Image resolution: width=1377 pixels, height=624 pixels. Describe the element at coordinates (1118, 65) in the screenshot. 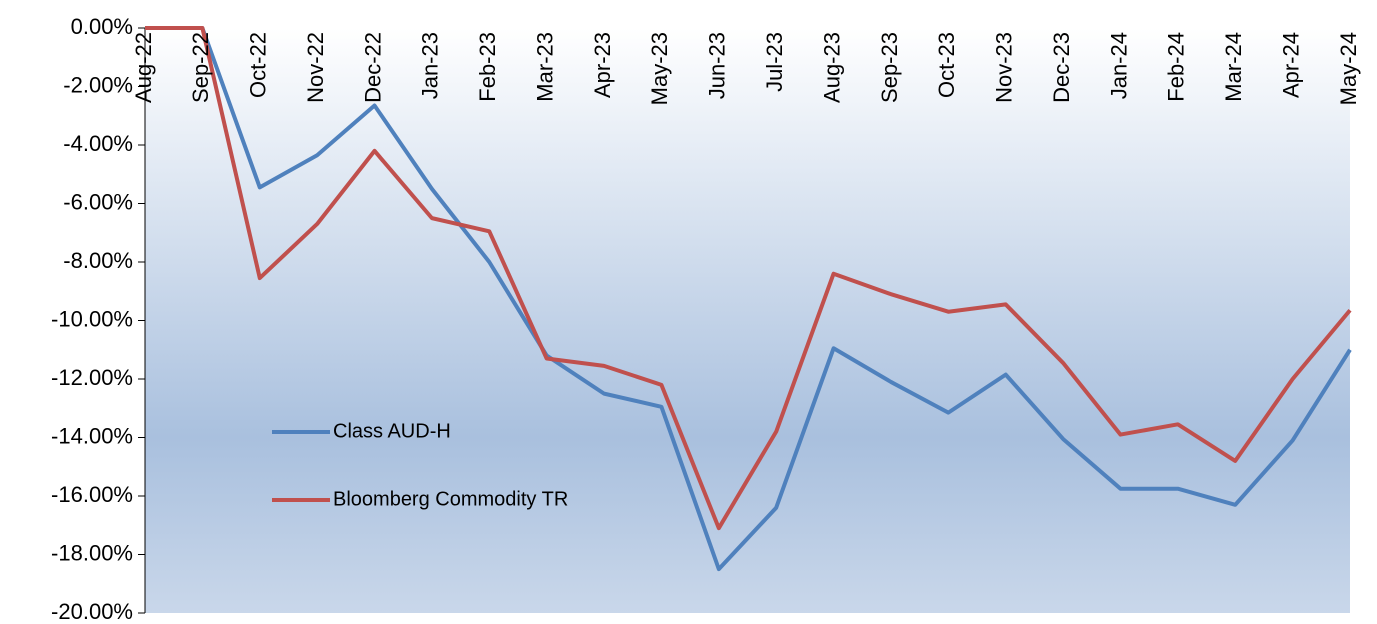

I see `x-tick-label: Jan-24` at that location.